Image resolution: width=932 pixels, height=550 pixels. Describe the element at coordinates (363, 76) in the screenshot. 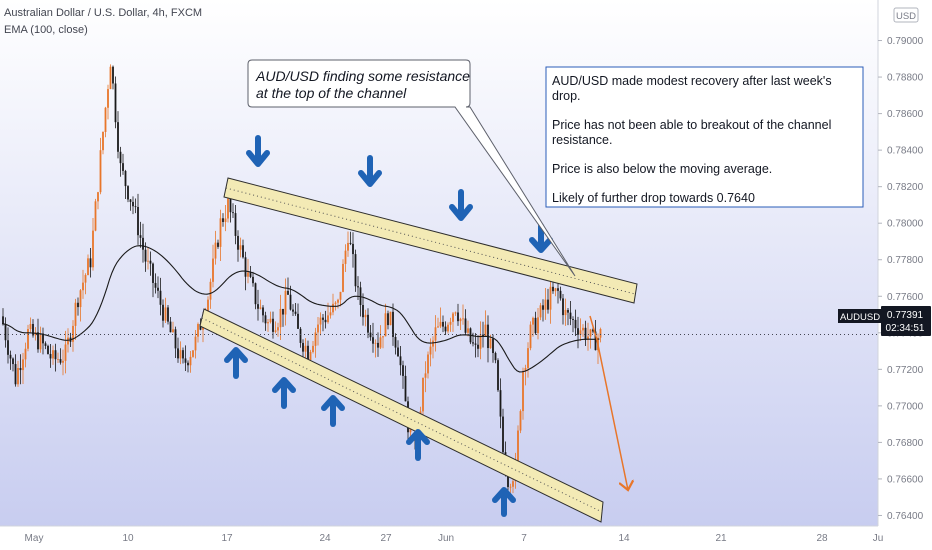

I see `callout-line-1: AUD/USD finding some resistance` at that location.